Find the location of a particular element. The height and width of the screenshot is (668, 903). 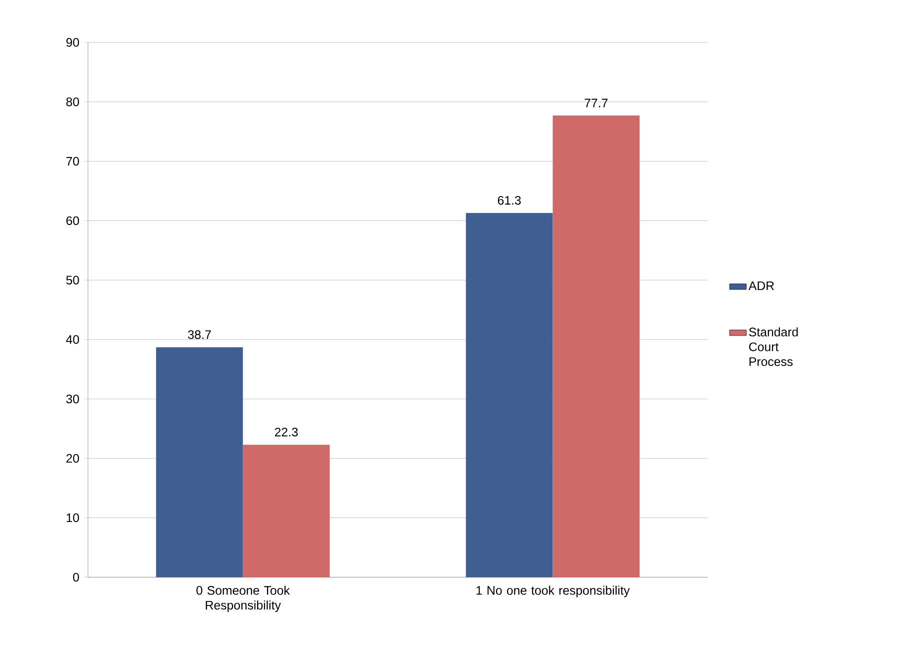

x-tick-label: 0 Someone Took Responsibility is located at coordinates (243, 599).